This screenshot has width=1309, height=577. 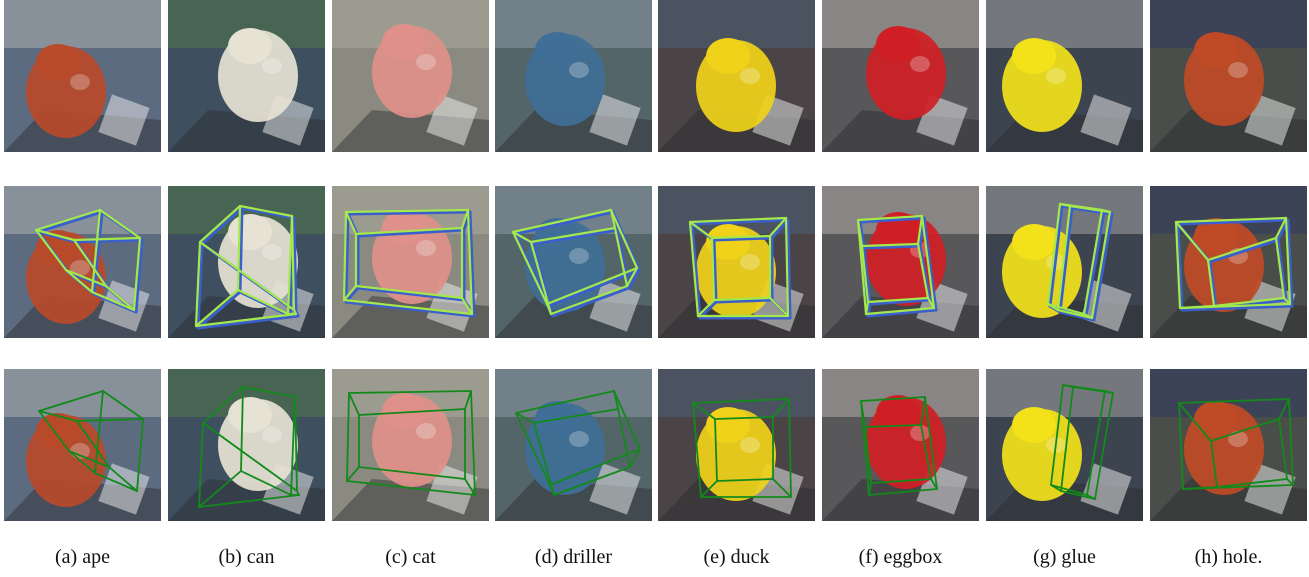 I want to click on caption-glue: (g) glue, so click(x=1064, y=557).